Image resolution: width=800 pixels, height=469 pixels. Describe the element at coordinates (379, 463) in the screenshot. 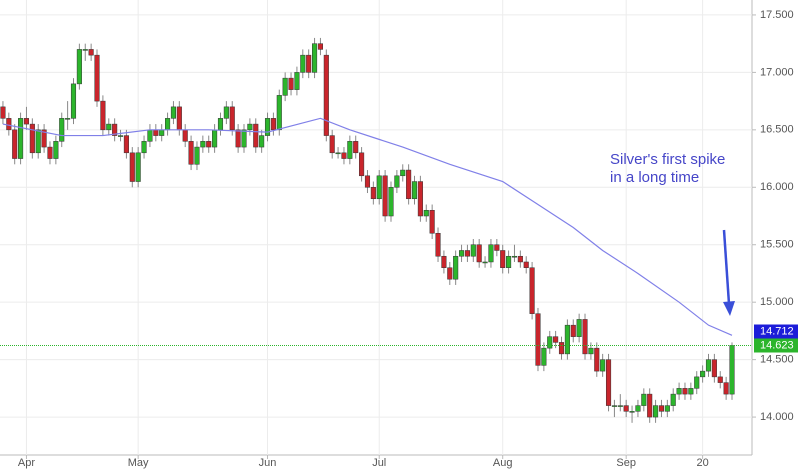

I see `x-tick-label: Jul` at that location.